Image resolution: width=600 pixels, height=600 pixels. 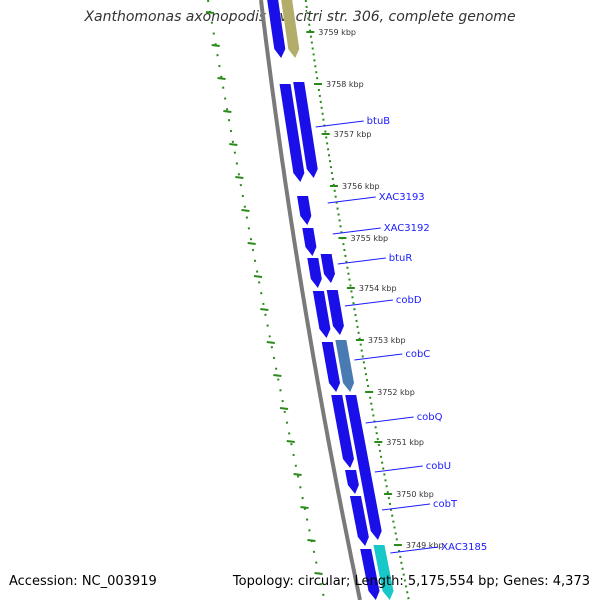 What do you see at coordinates (387, 340) in the screenshot?
I see `kbp-tick-label: 3753 kbp` at bounding box center [387, 340].